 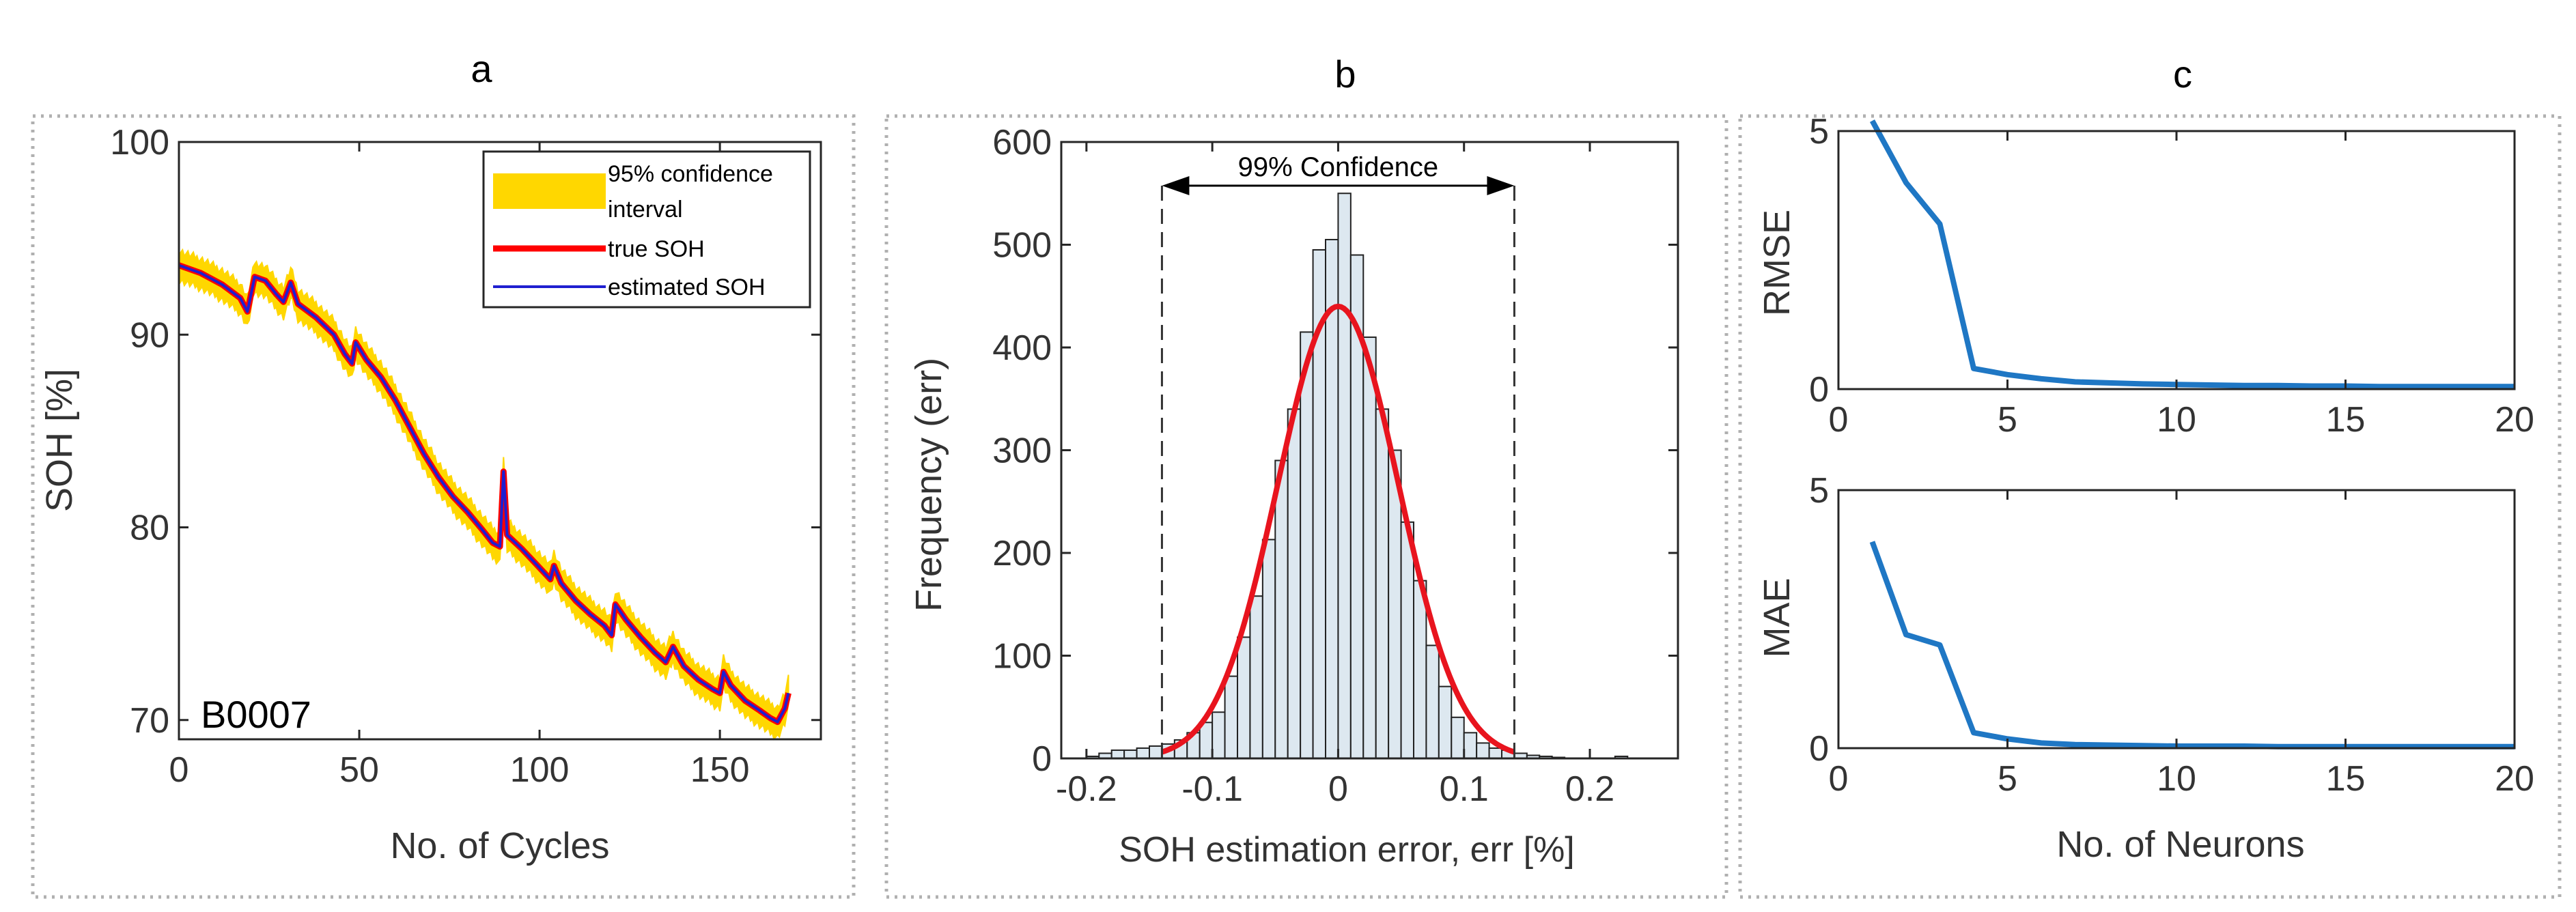 I want to click on x-tick-label: 0.1, so click(x=1464, y=789).